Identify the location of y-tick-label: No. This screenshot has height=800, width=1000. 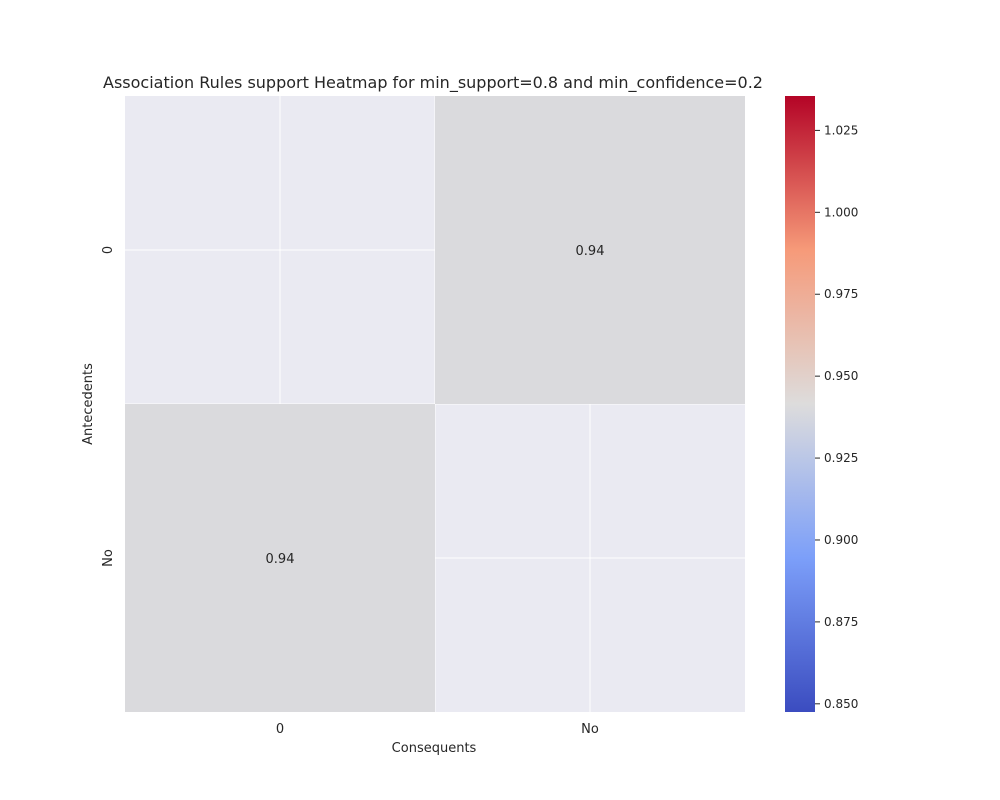
(108, 558).